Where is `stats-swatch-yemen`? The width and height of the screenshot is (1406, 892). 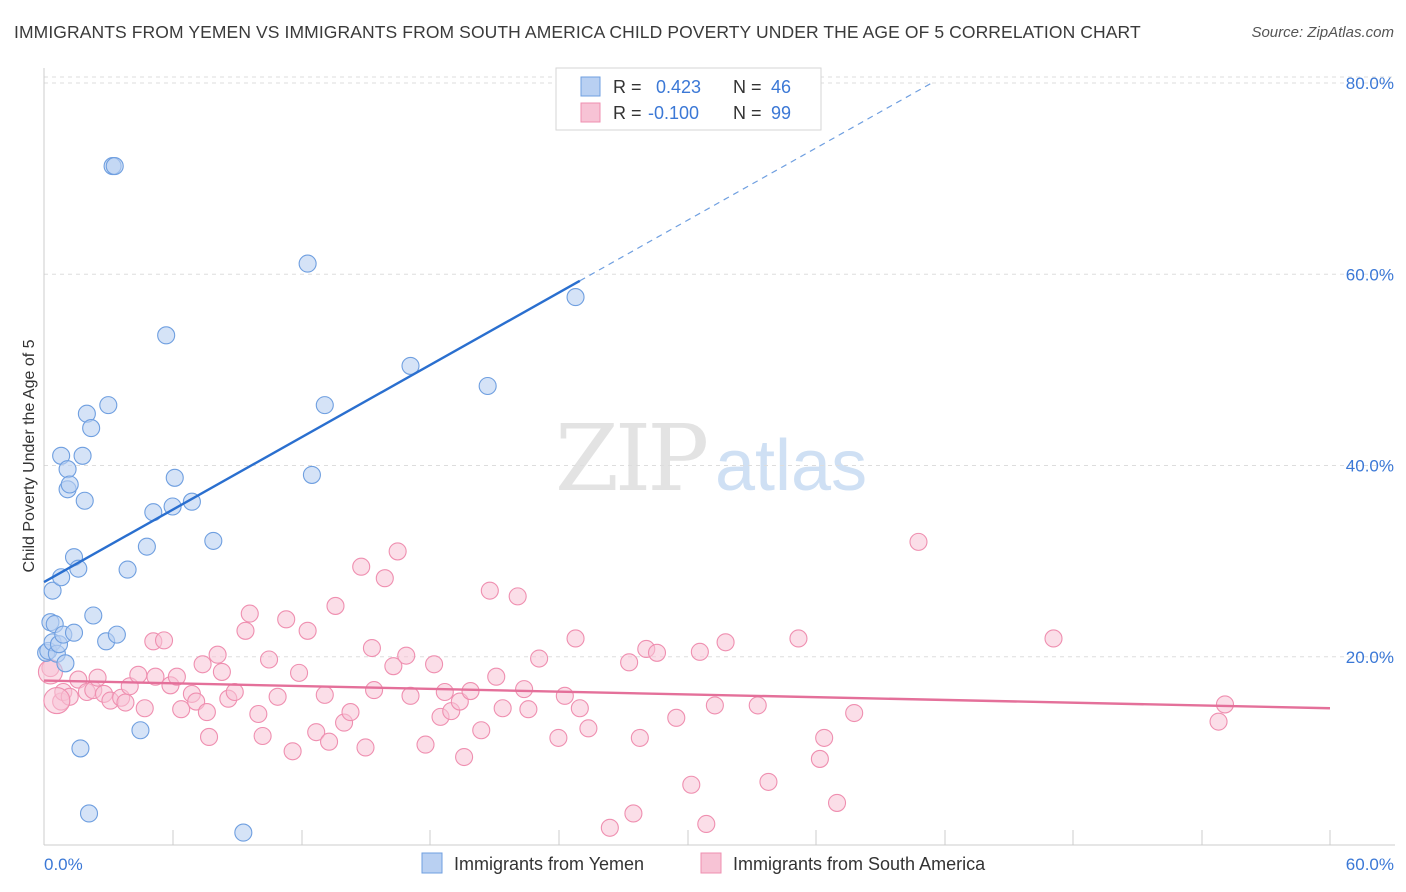
stats-swatch-yemen is located at coordinates (590, 86).